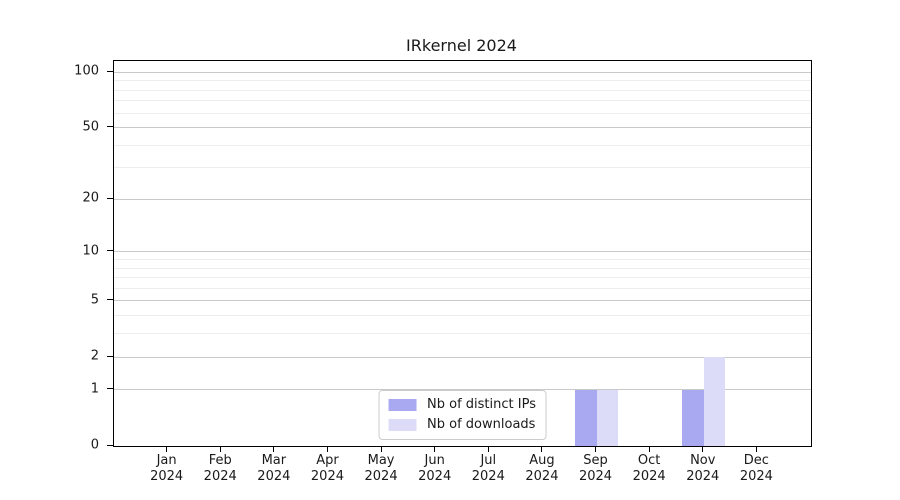  Describe the element at coordinates (649, 460) in the screenshot. I see `x-axis-tick-label-month: Oct` at that location.